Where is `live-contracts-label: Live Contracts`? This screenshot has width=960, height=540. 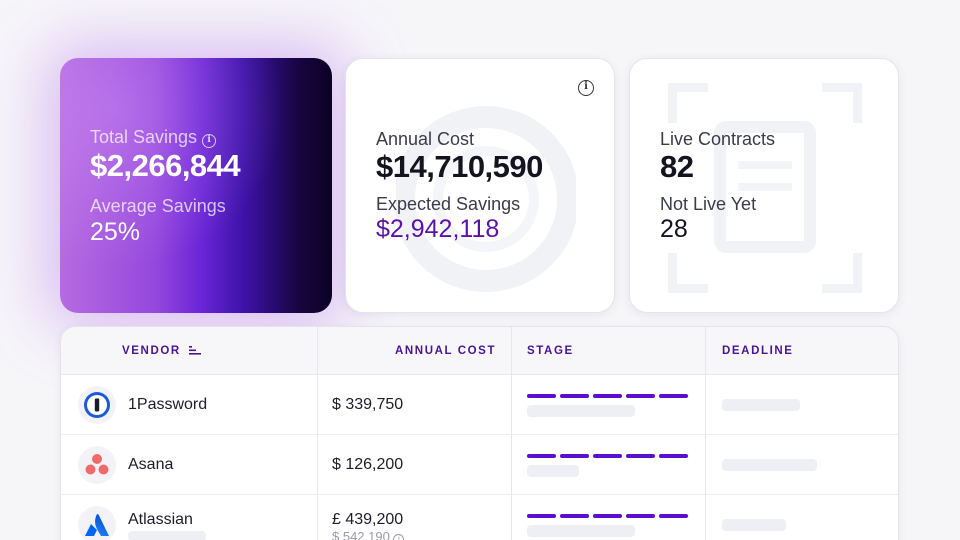
live-contracts-label: Live Contracts is located at coordinates (718, 139).